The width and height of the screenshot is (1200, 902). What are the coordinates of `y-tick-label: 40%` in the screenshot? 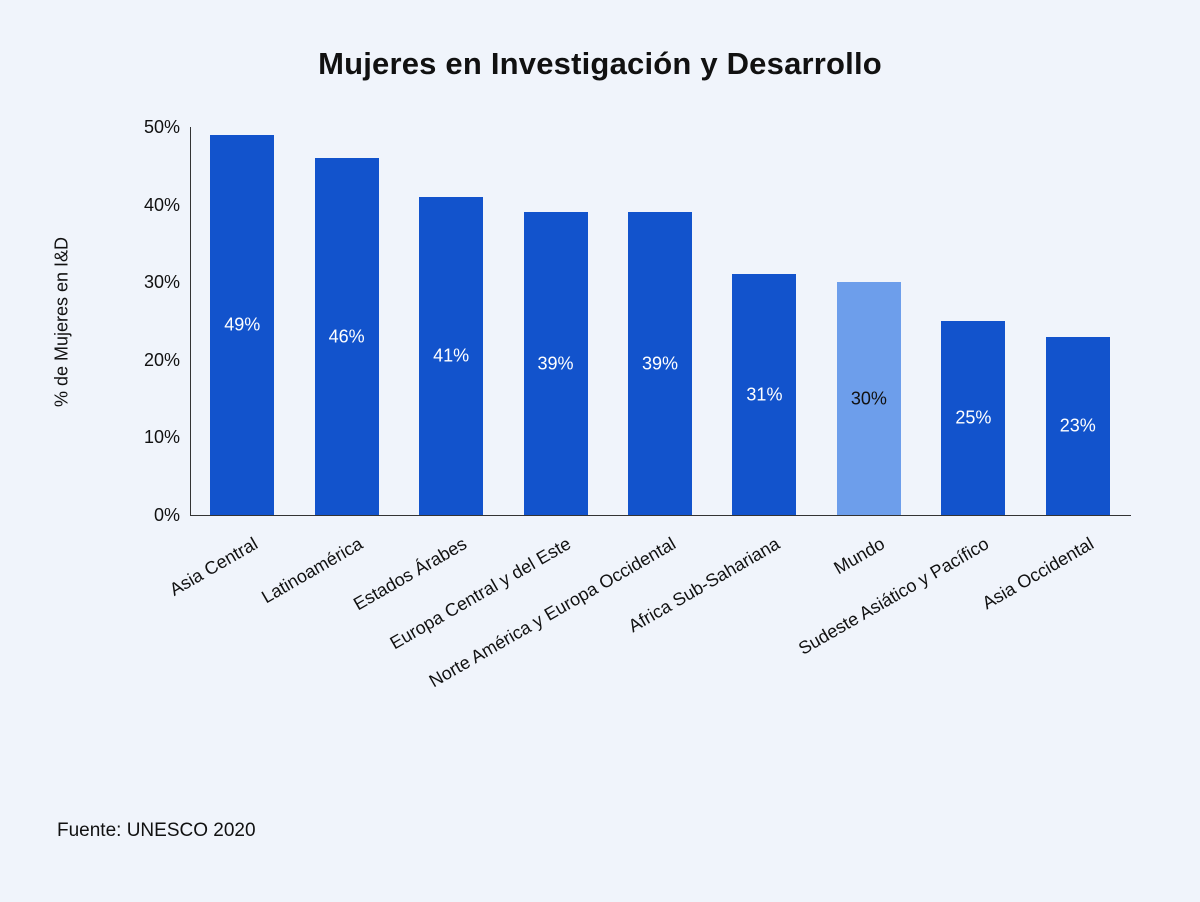 It's located at (161, 204).